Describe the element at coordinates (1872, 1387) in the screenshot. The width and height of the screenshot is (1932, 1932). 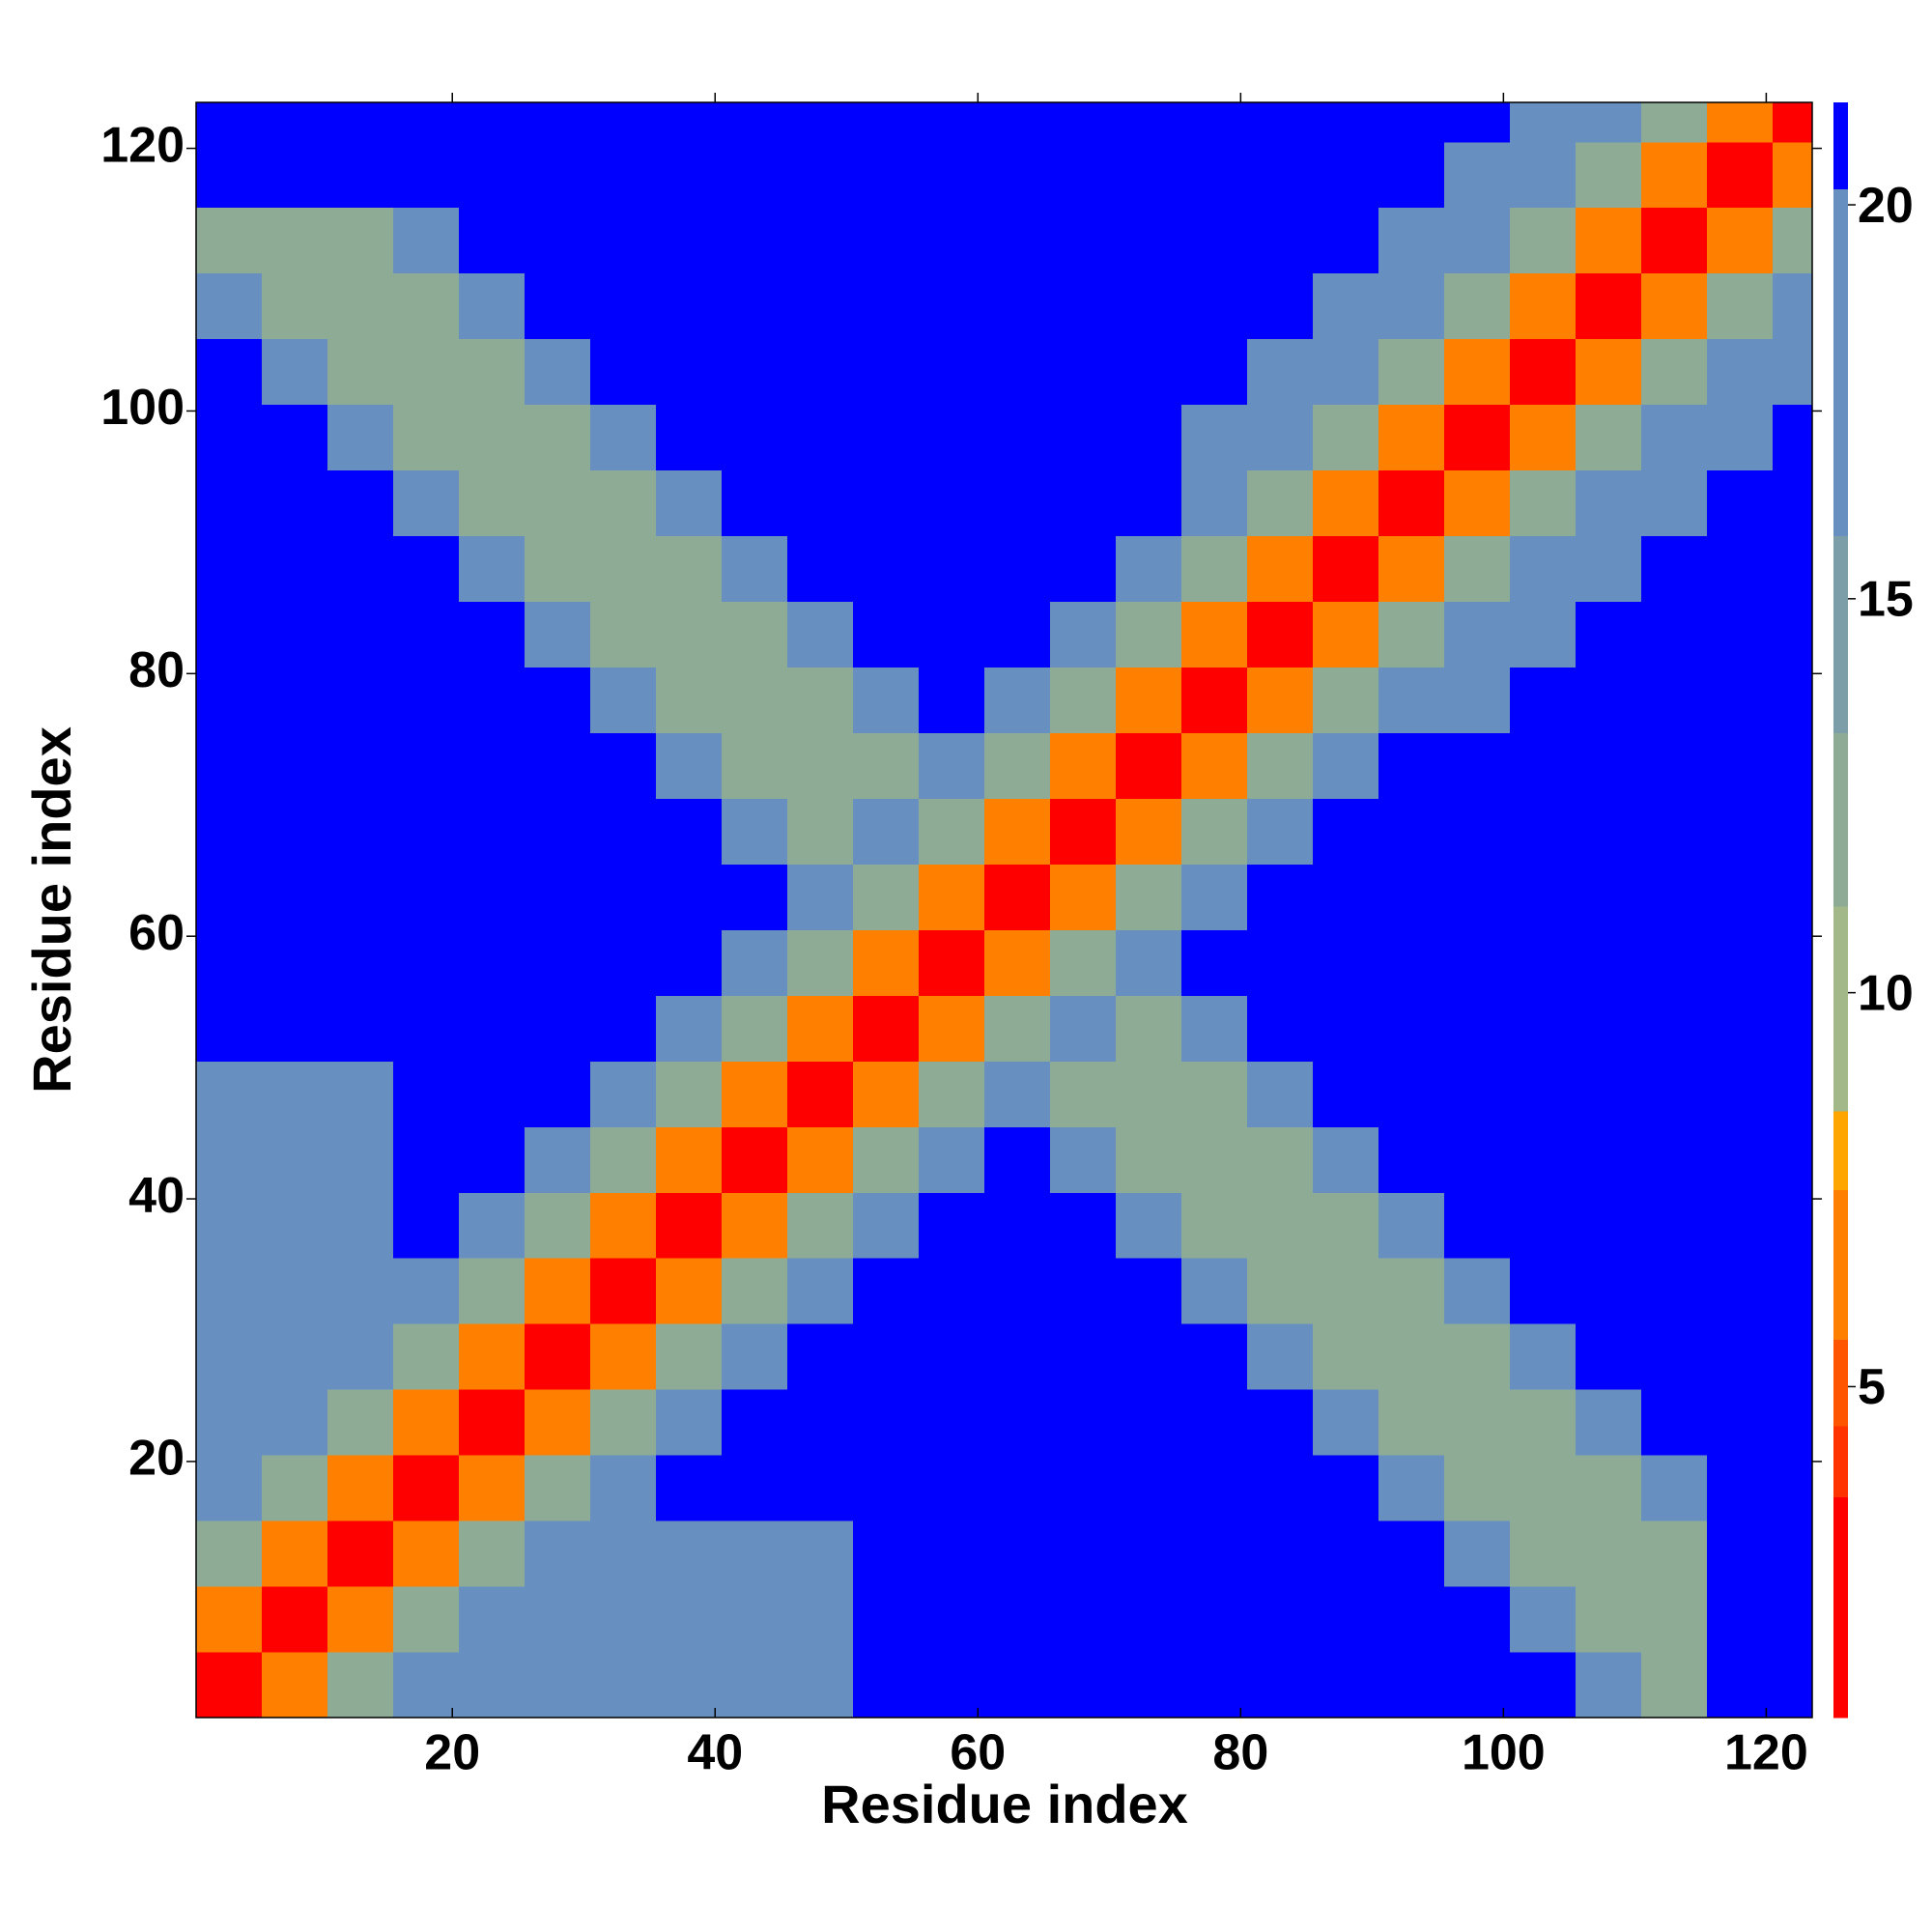
I see `colorbar-tick-label: 5` at that location.